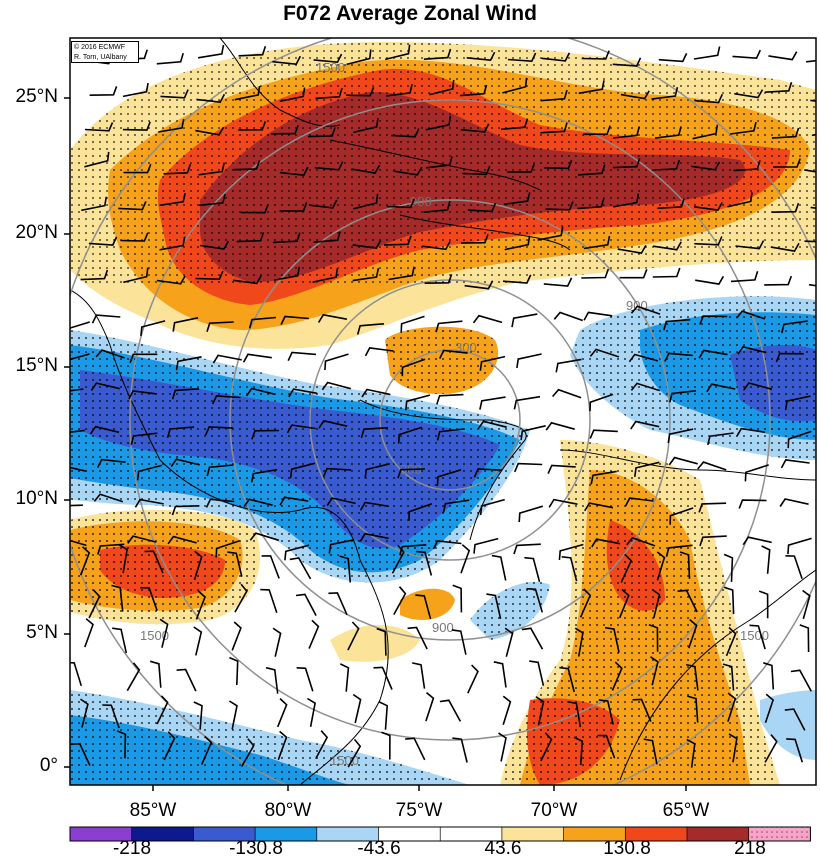 Image resolution: width=820 pixels, height=863 pixels. Describe the element at coordinates (379, 848) in the screenshot. I see `colorbar-label: -43.6` at that location.